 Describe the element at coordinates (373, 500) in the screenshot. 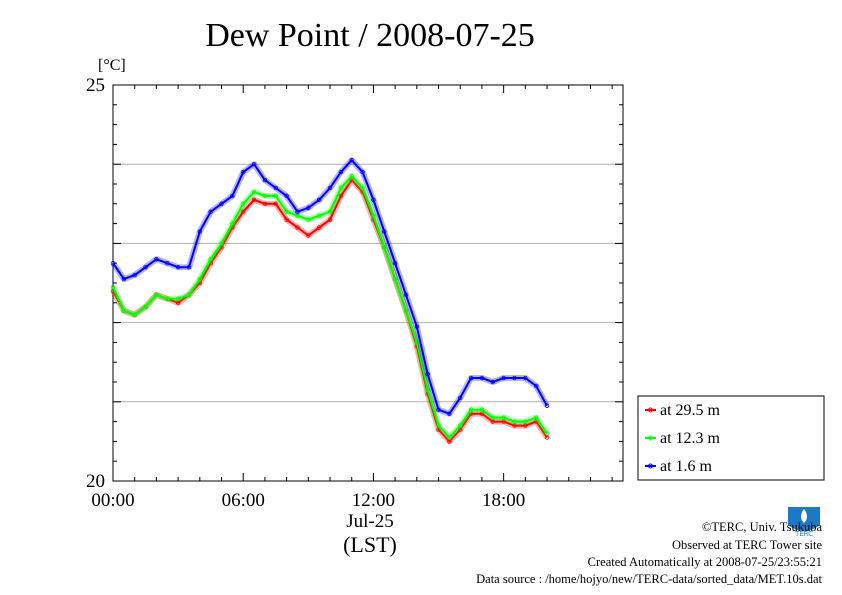

I see `x-tick-label: 12:00` at that location.